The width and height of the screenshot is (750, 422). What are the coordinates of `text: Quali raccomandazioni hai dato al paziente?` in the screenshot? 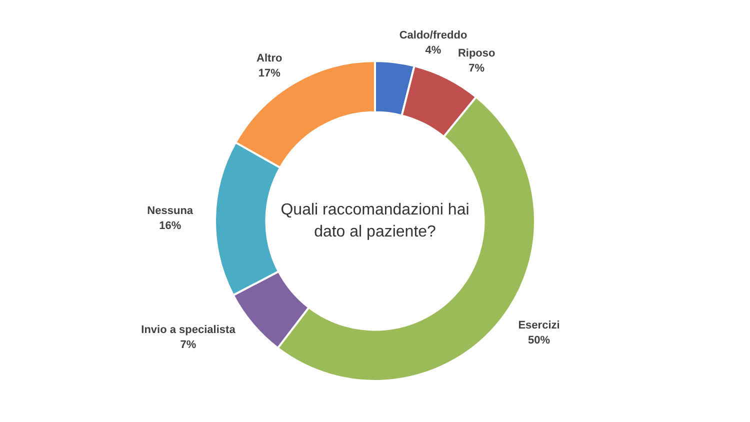 It's located at (375, 220).